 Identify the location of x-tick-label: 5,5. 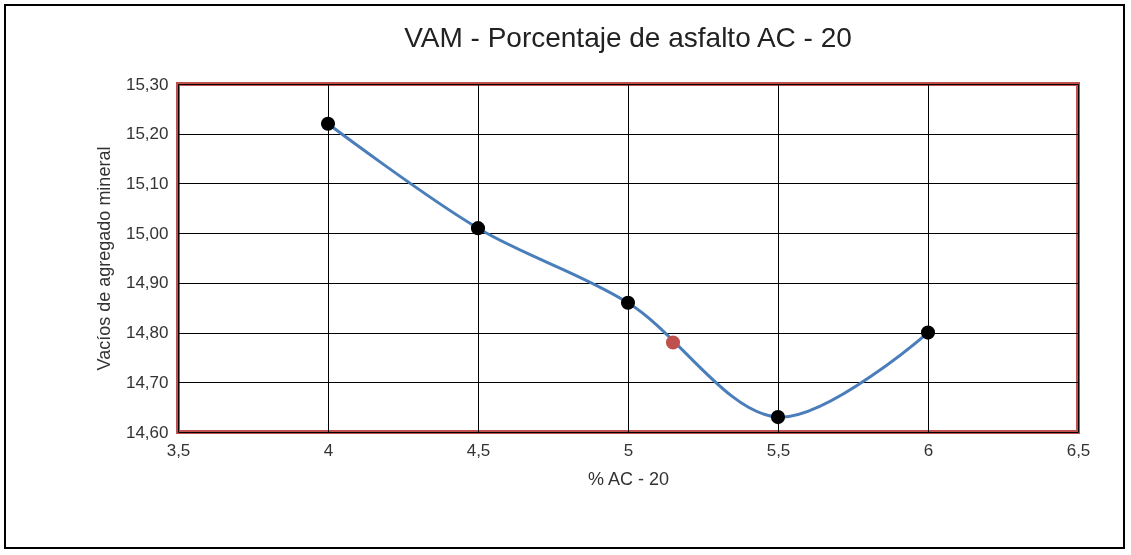
(778, 450).